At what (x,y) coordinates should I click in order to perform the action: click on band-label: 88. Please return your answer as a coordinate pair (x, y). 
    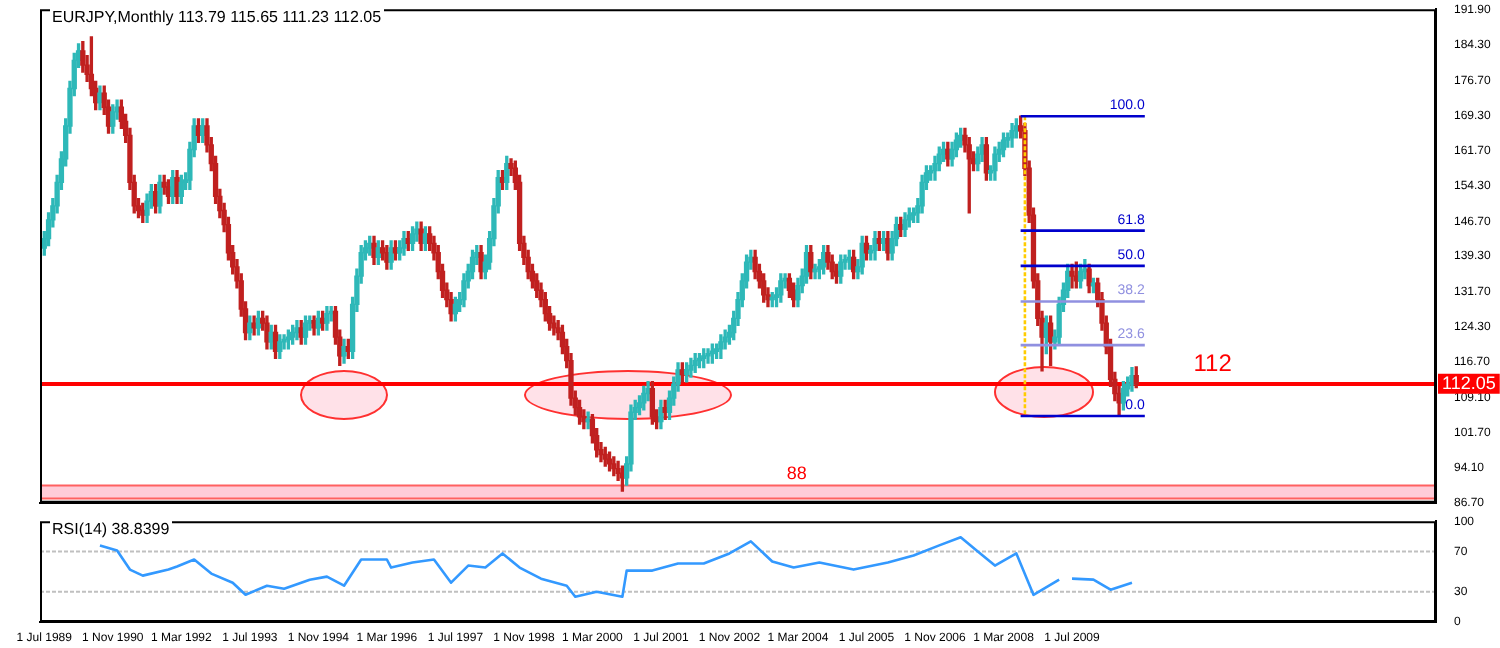
    Looking at the image, I should click on (796, 473).